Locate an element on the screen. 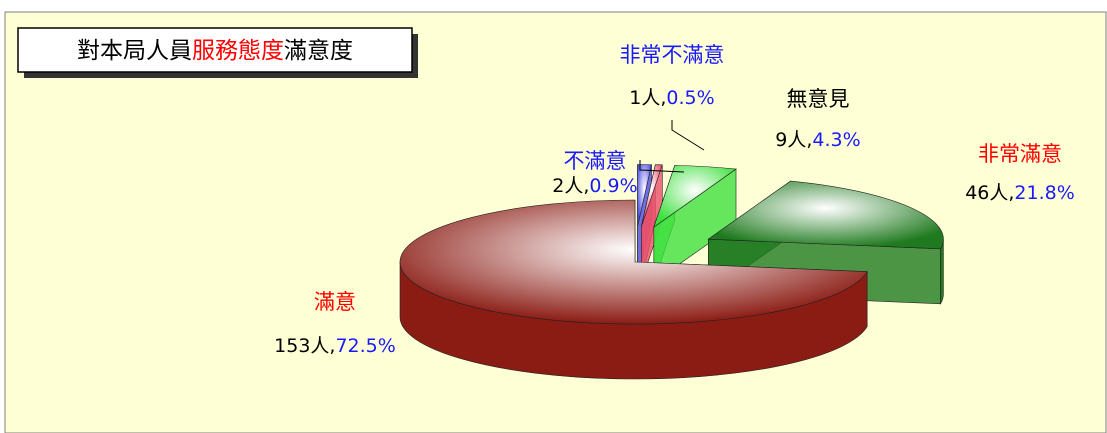 The height and width of the screenshot is (433, 1107). data-label: 153人,72.5% is located at coordinates (335, 346).